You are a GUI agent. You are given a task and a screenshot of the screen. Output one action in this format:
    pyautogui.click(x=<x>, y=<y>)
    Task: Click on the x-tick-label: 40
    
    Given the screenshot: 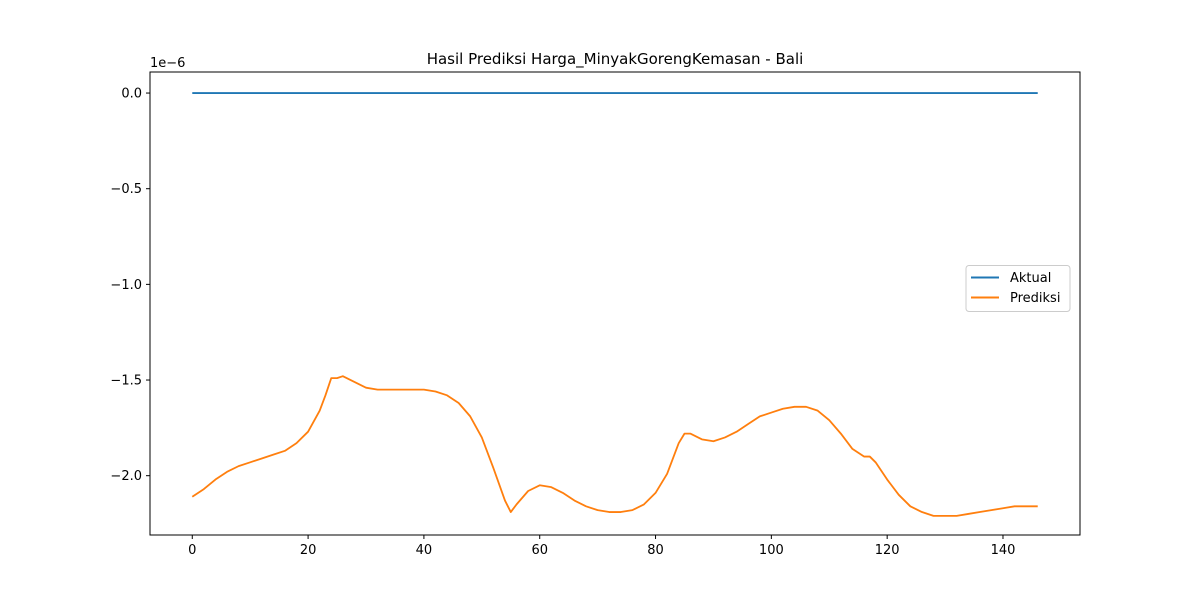 What is the action you would take?
    pyautogui.click(x=424, y=550)
    